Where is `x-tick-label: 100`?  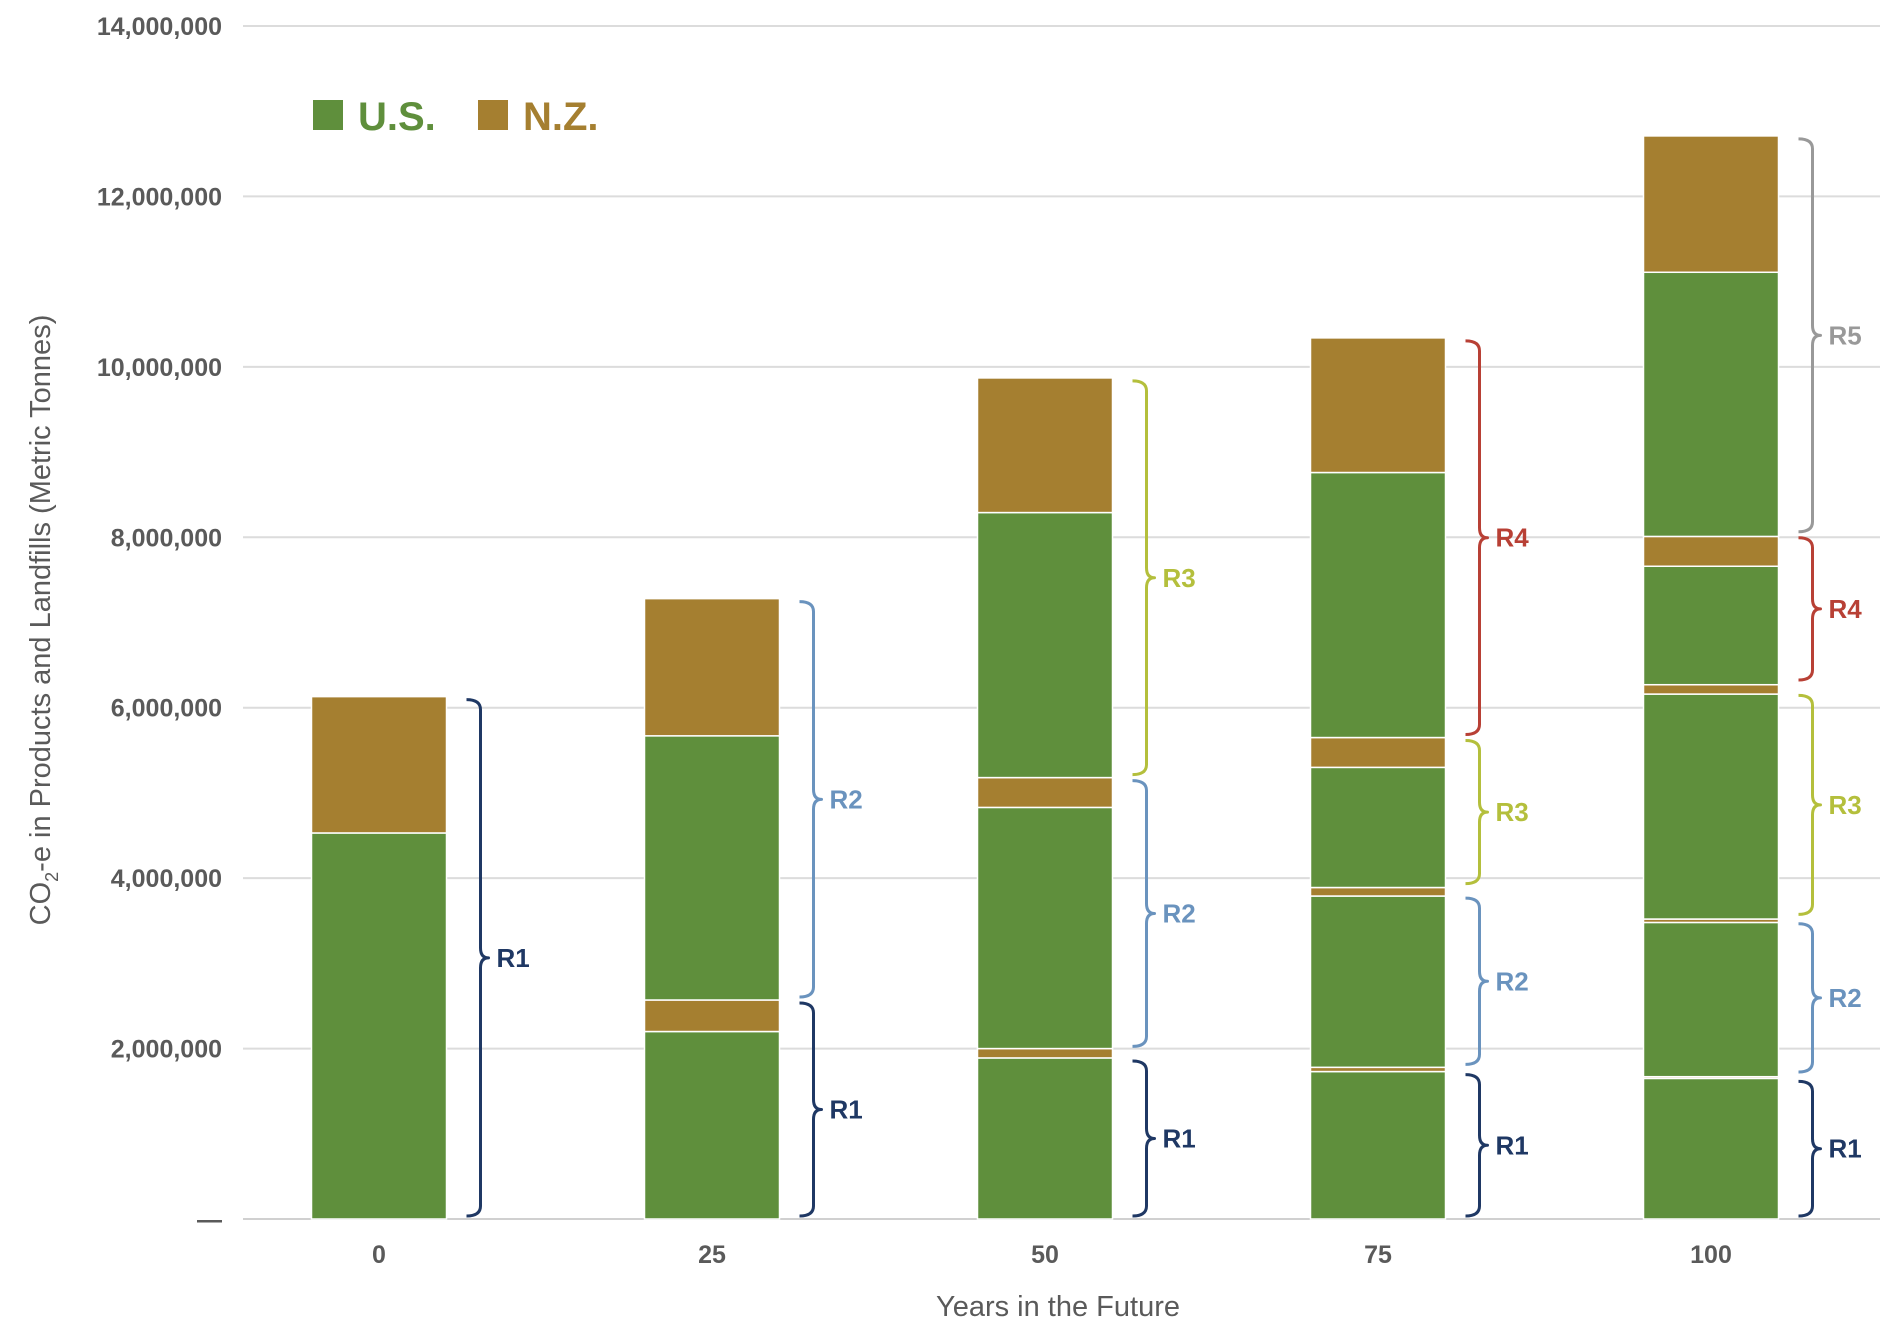 x-tick-label: 100 is located at coordinates (1711, 1255).